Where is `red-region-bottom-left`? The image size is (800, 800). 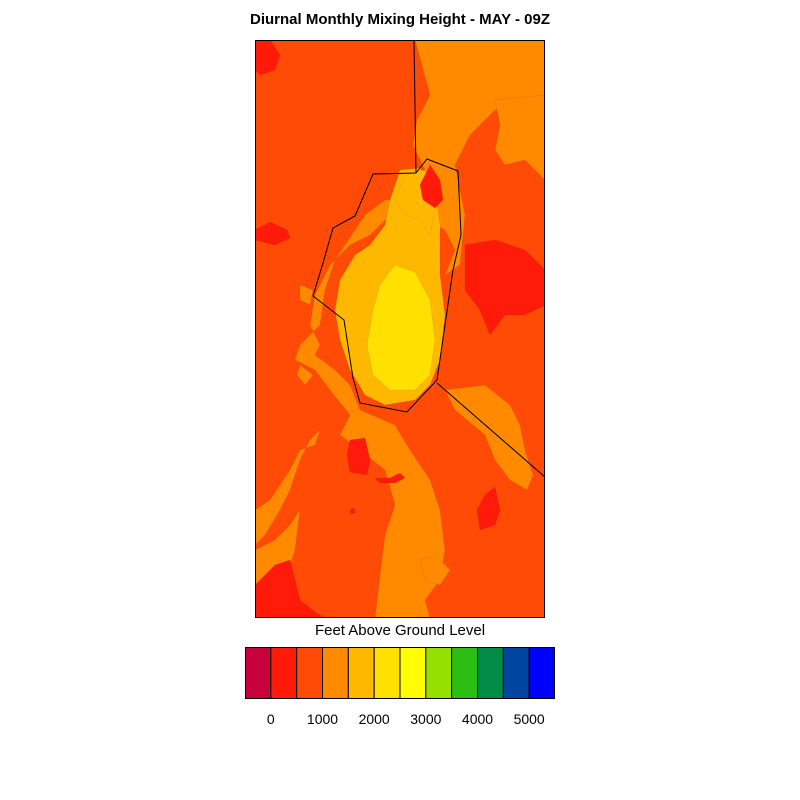 red-region-bottom-left is located at coordinates (290, 588).